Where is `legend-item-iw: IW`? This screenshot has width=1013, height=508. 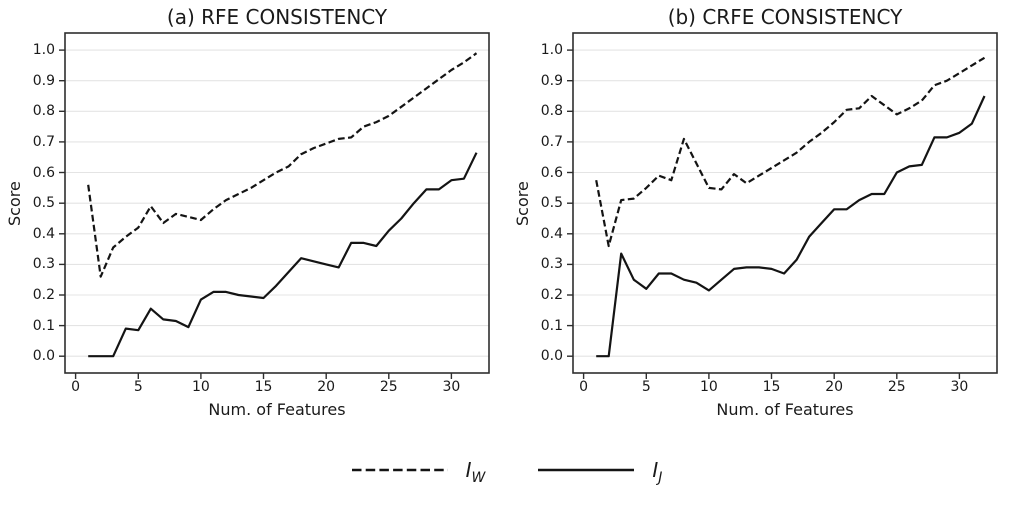
legend-item-iw: IW is located at coordinates (418, 471).